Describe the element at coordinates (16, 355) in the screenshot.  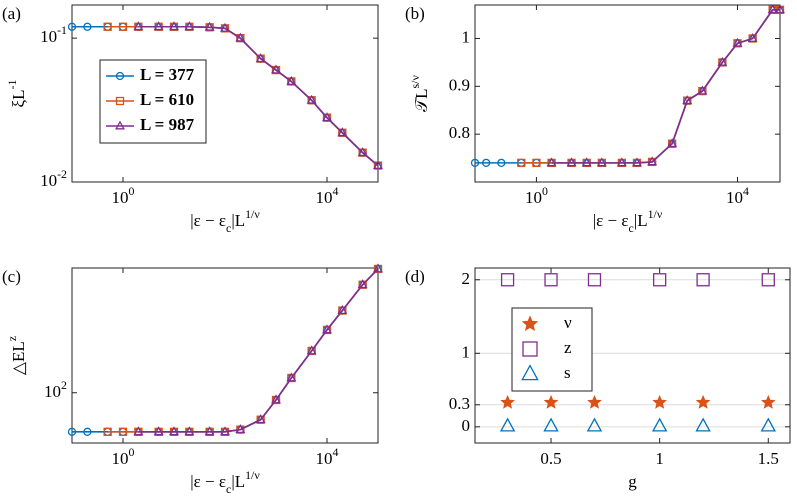
I see `y-axis-label: △ELz` at that location.